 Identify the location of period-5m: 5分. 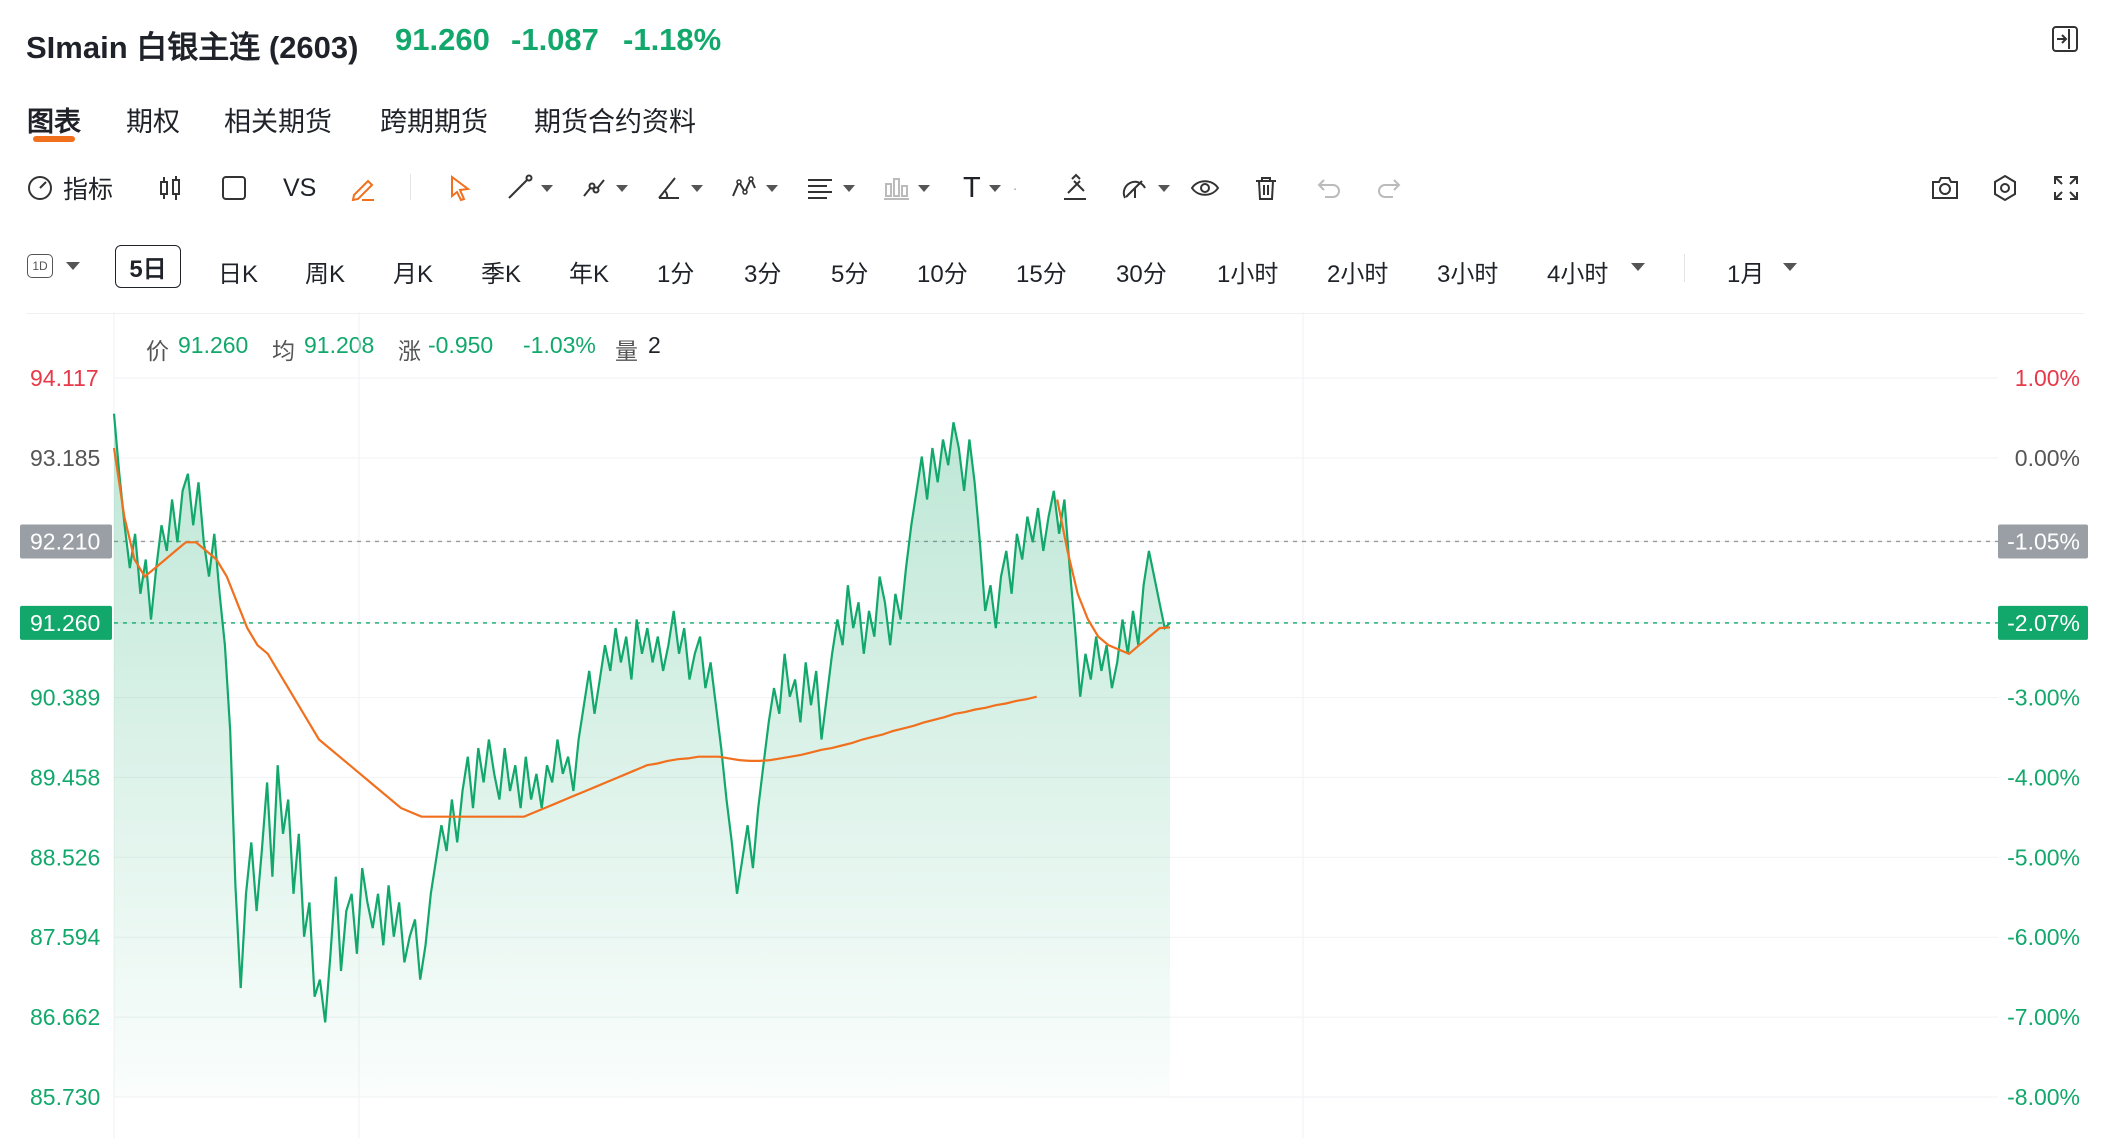
(850, 274).